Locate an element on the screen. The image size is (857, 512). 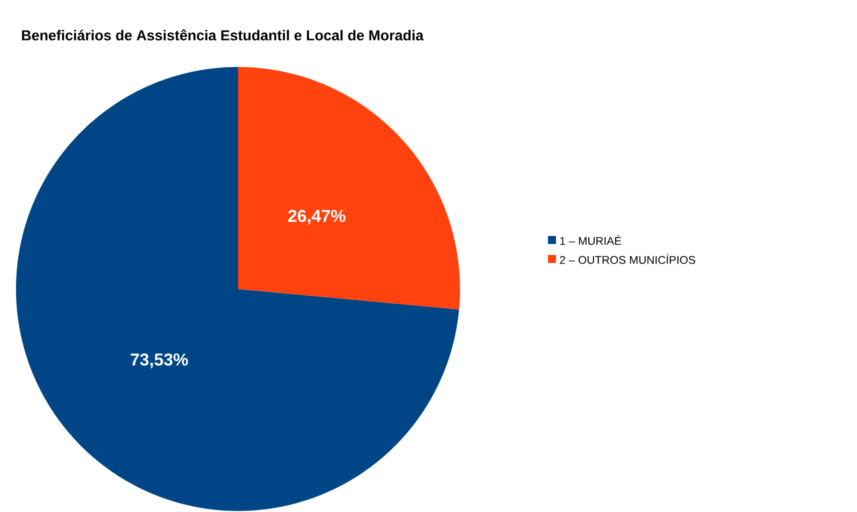
legend-label: 1 – MURIAÉ is located at coordinates (591, 240).